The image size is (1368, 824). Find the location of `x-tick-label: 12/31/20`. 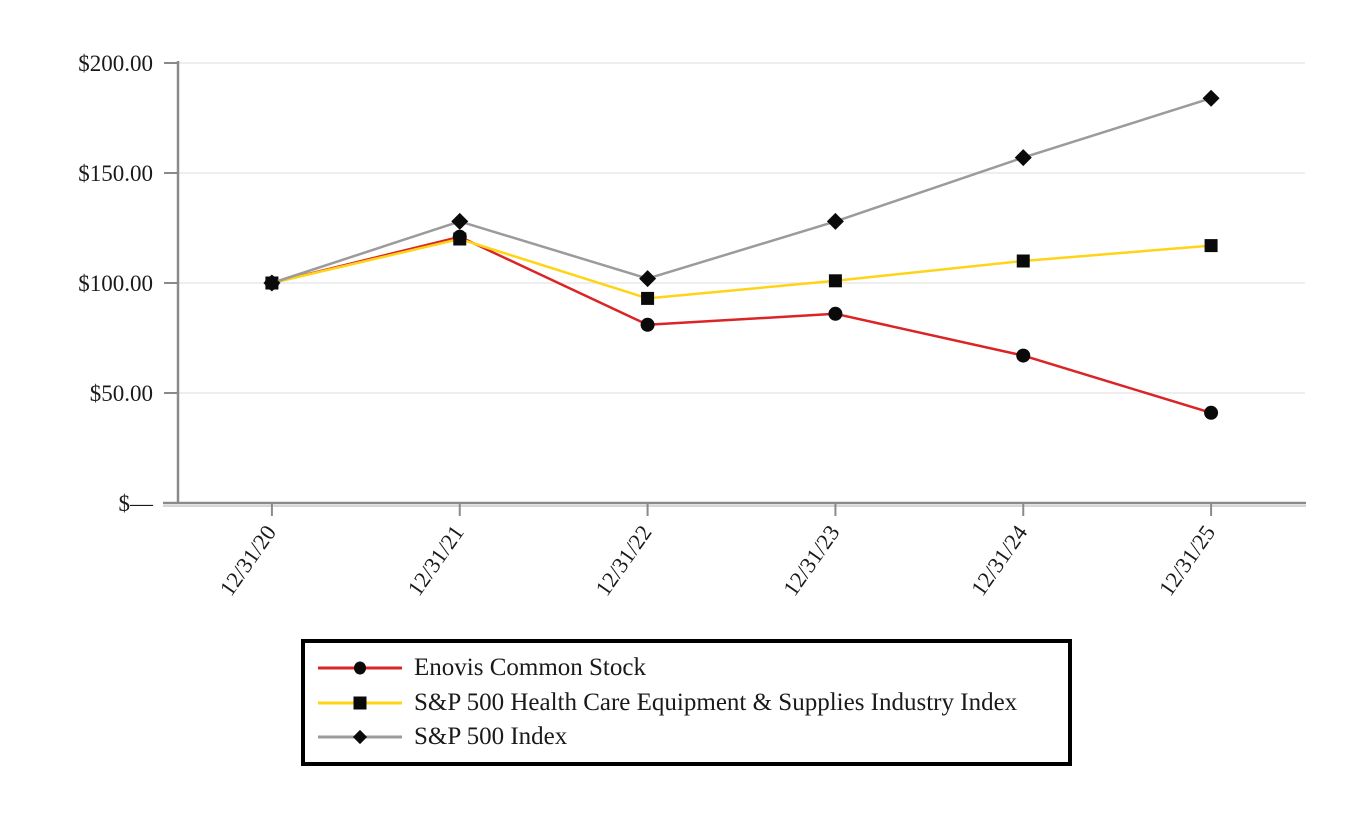

x-tick-label: 12/31/20 is located at coordinates (248, 561).